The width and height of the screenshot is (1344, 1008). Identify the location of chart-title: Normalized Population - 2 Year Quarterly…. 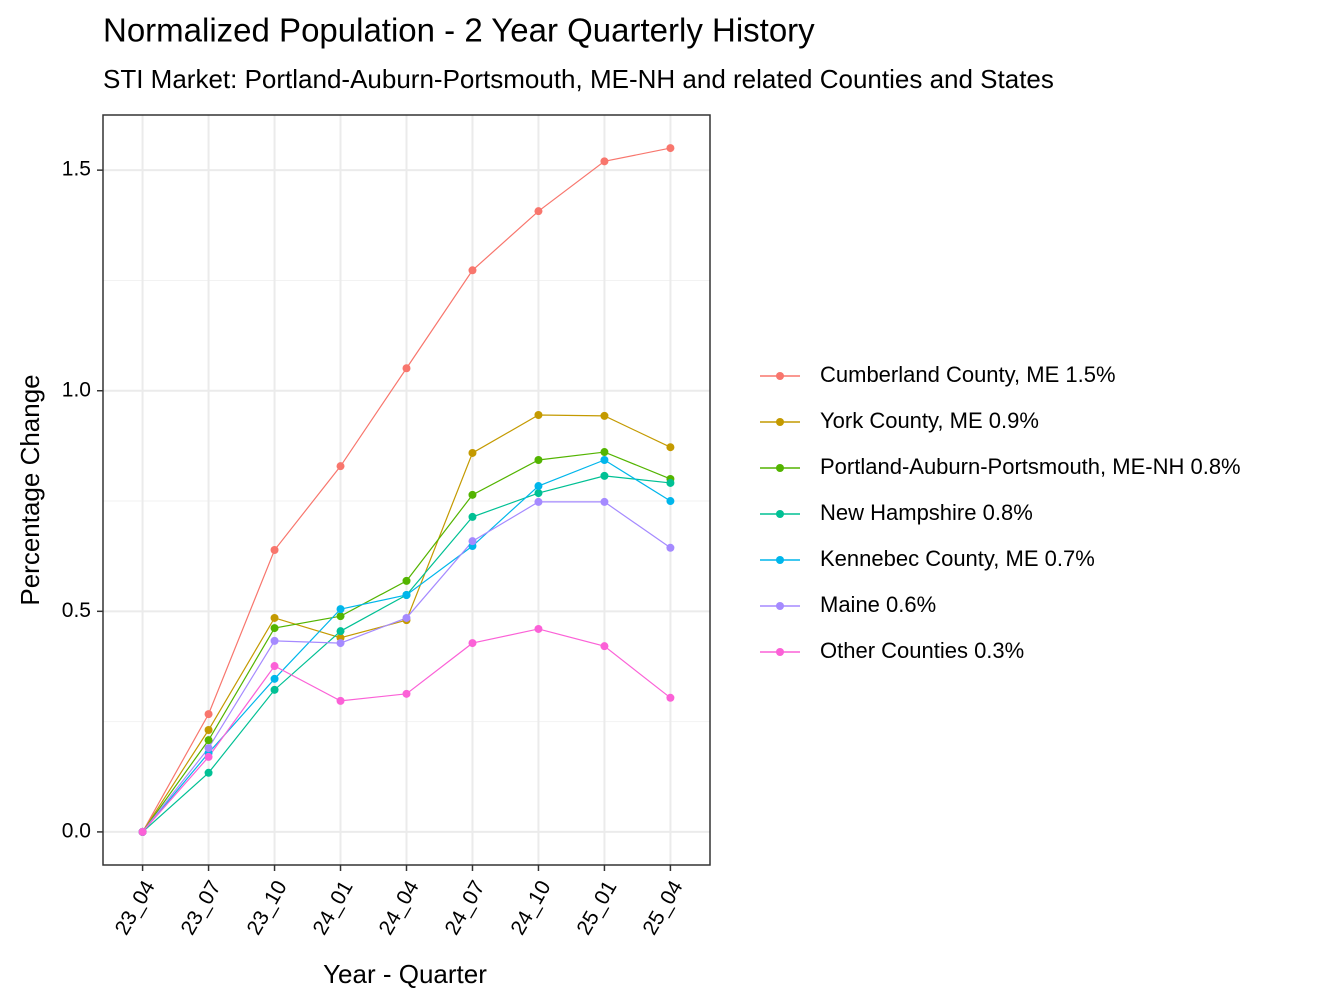
(459, 30).